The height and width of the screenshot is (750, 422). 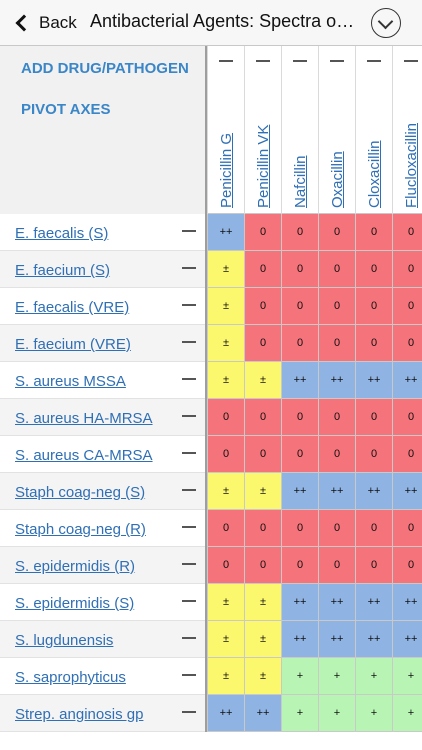 I want to click on drug-name-link: Penicillin G, so click(x=226, y=170).